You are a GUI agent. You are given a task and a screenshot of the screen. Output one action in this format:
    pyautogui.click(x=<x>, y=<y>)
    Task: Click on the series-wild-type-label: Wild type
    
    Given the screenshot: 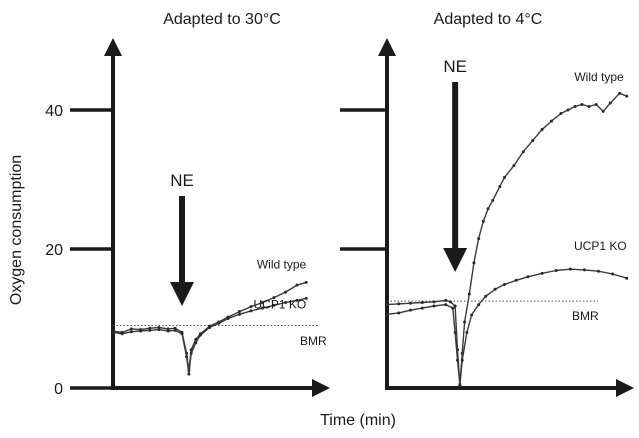 What is the action you would take?
    pyautogui.click(x=282, y=264)
    